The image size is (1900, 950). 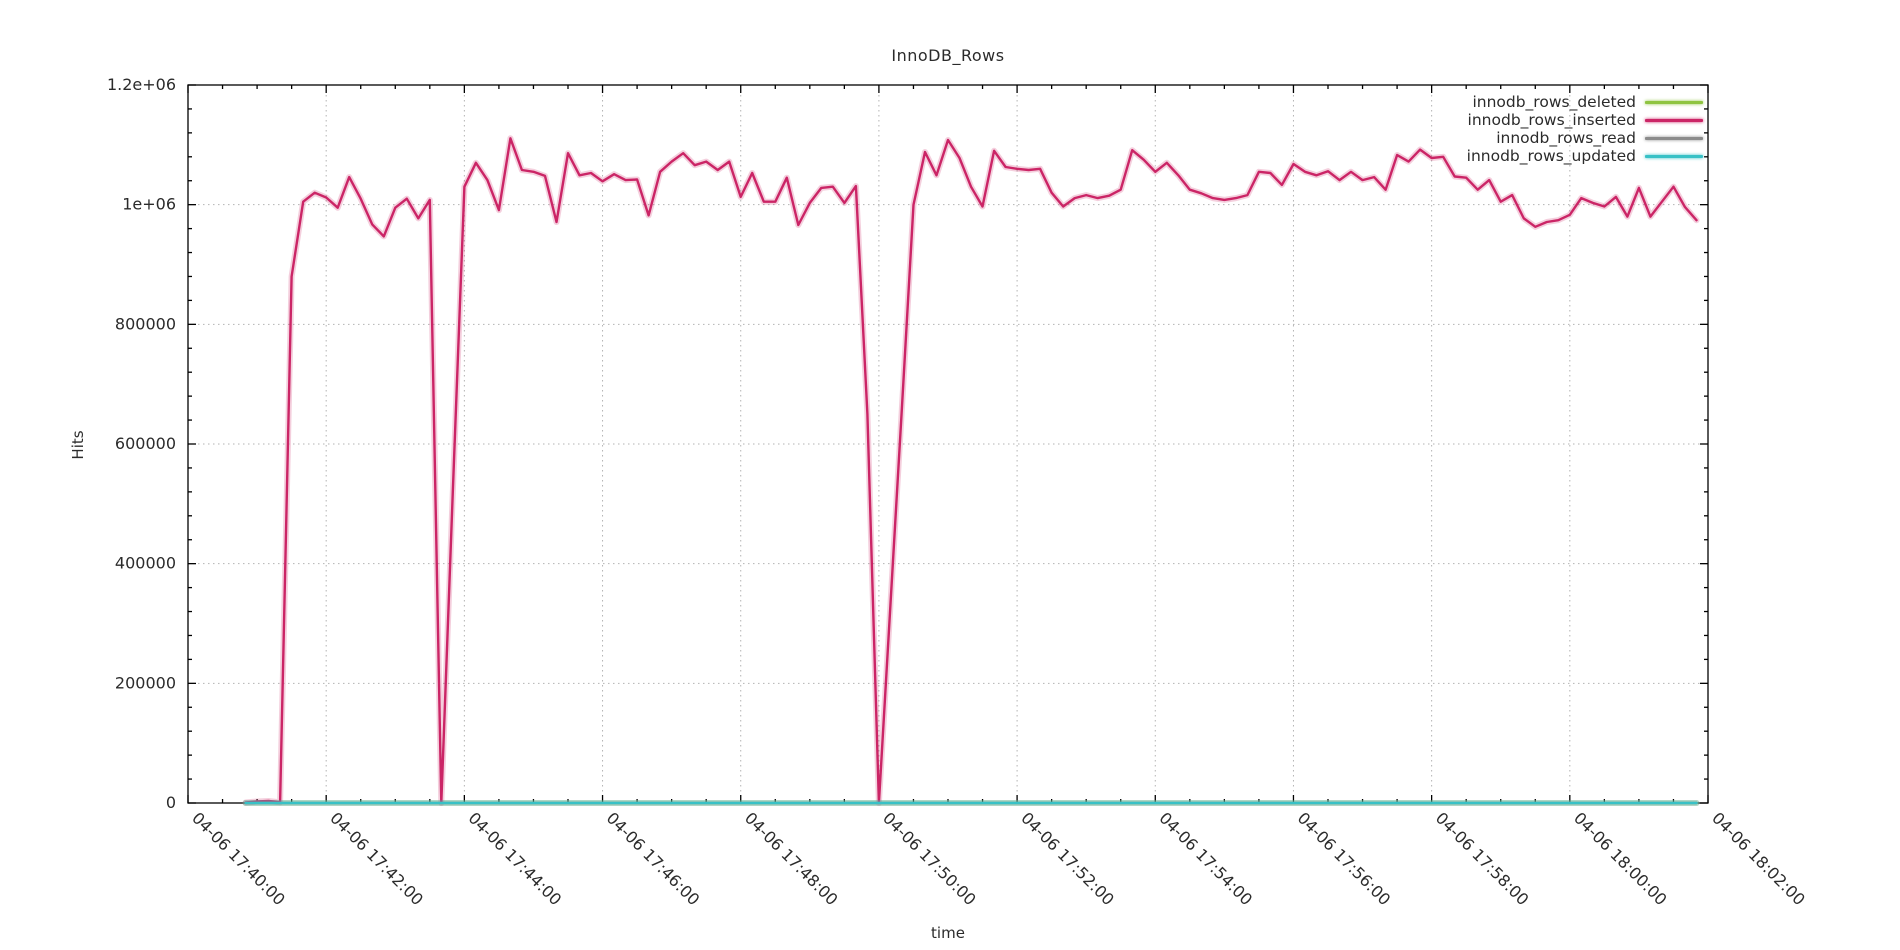 I want to click on legend-label: innodb_rows_deleted, so click(x=1554, y=102).